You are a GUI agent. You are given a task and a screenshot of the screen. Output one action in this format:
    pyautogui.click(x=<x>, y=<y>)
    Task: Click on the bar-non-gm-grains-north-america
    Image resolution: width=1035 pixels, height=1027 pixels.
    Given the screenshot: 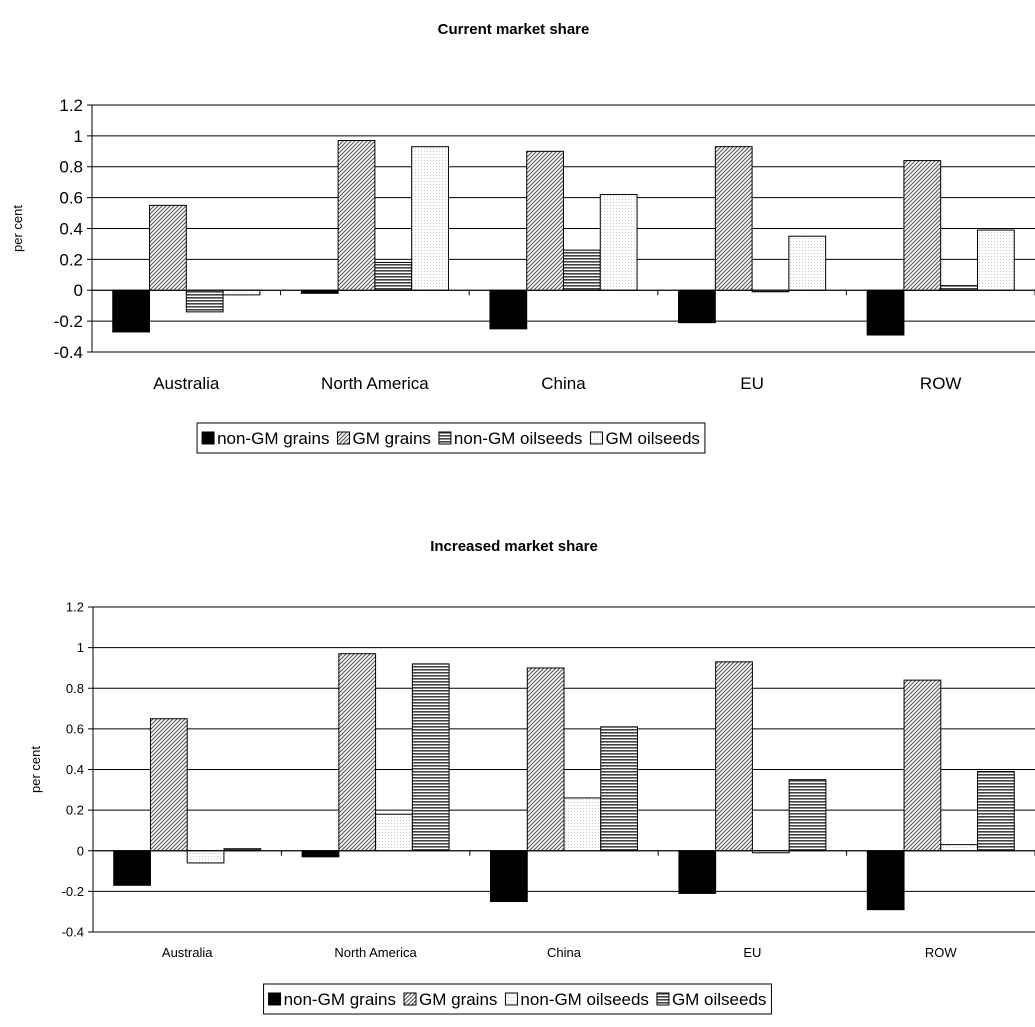 What is the action you would take?
    pyautogui.click(x=320, y=854)
    